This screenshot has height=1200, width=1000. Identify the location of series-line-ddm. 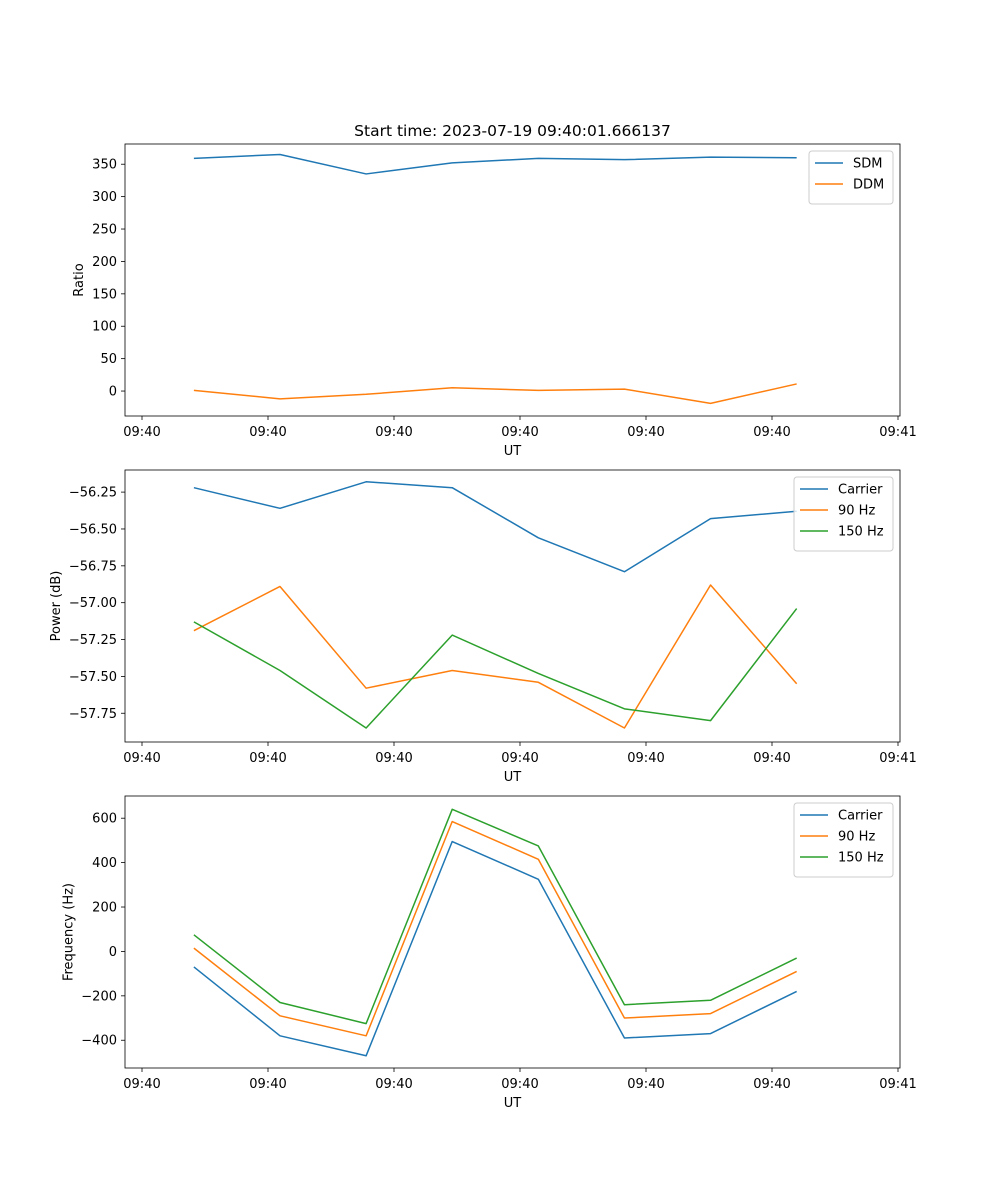
(495, 394).